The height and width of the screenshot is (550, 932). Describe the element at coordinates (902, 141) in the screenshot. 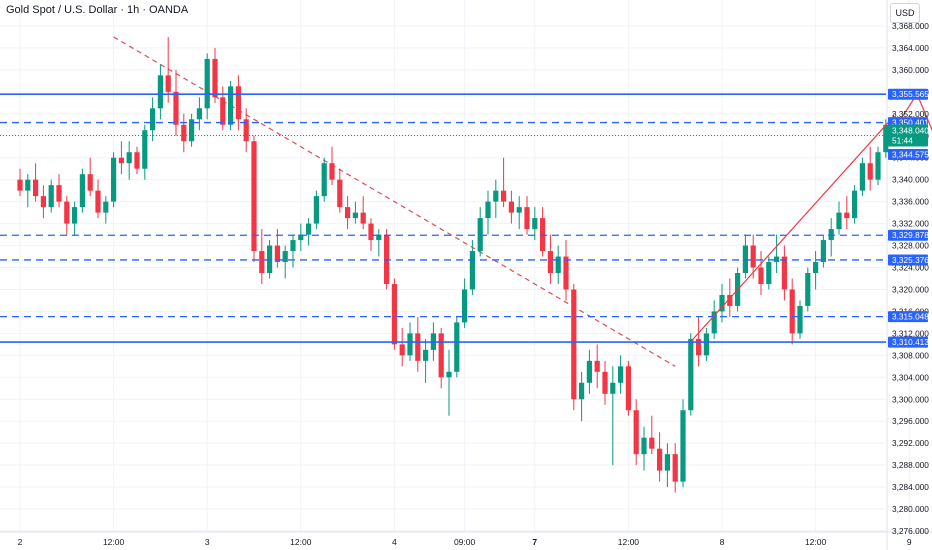

I see `countdown-label: 51:44` at that location.